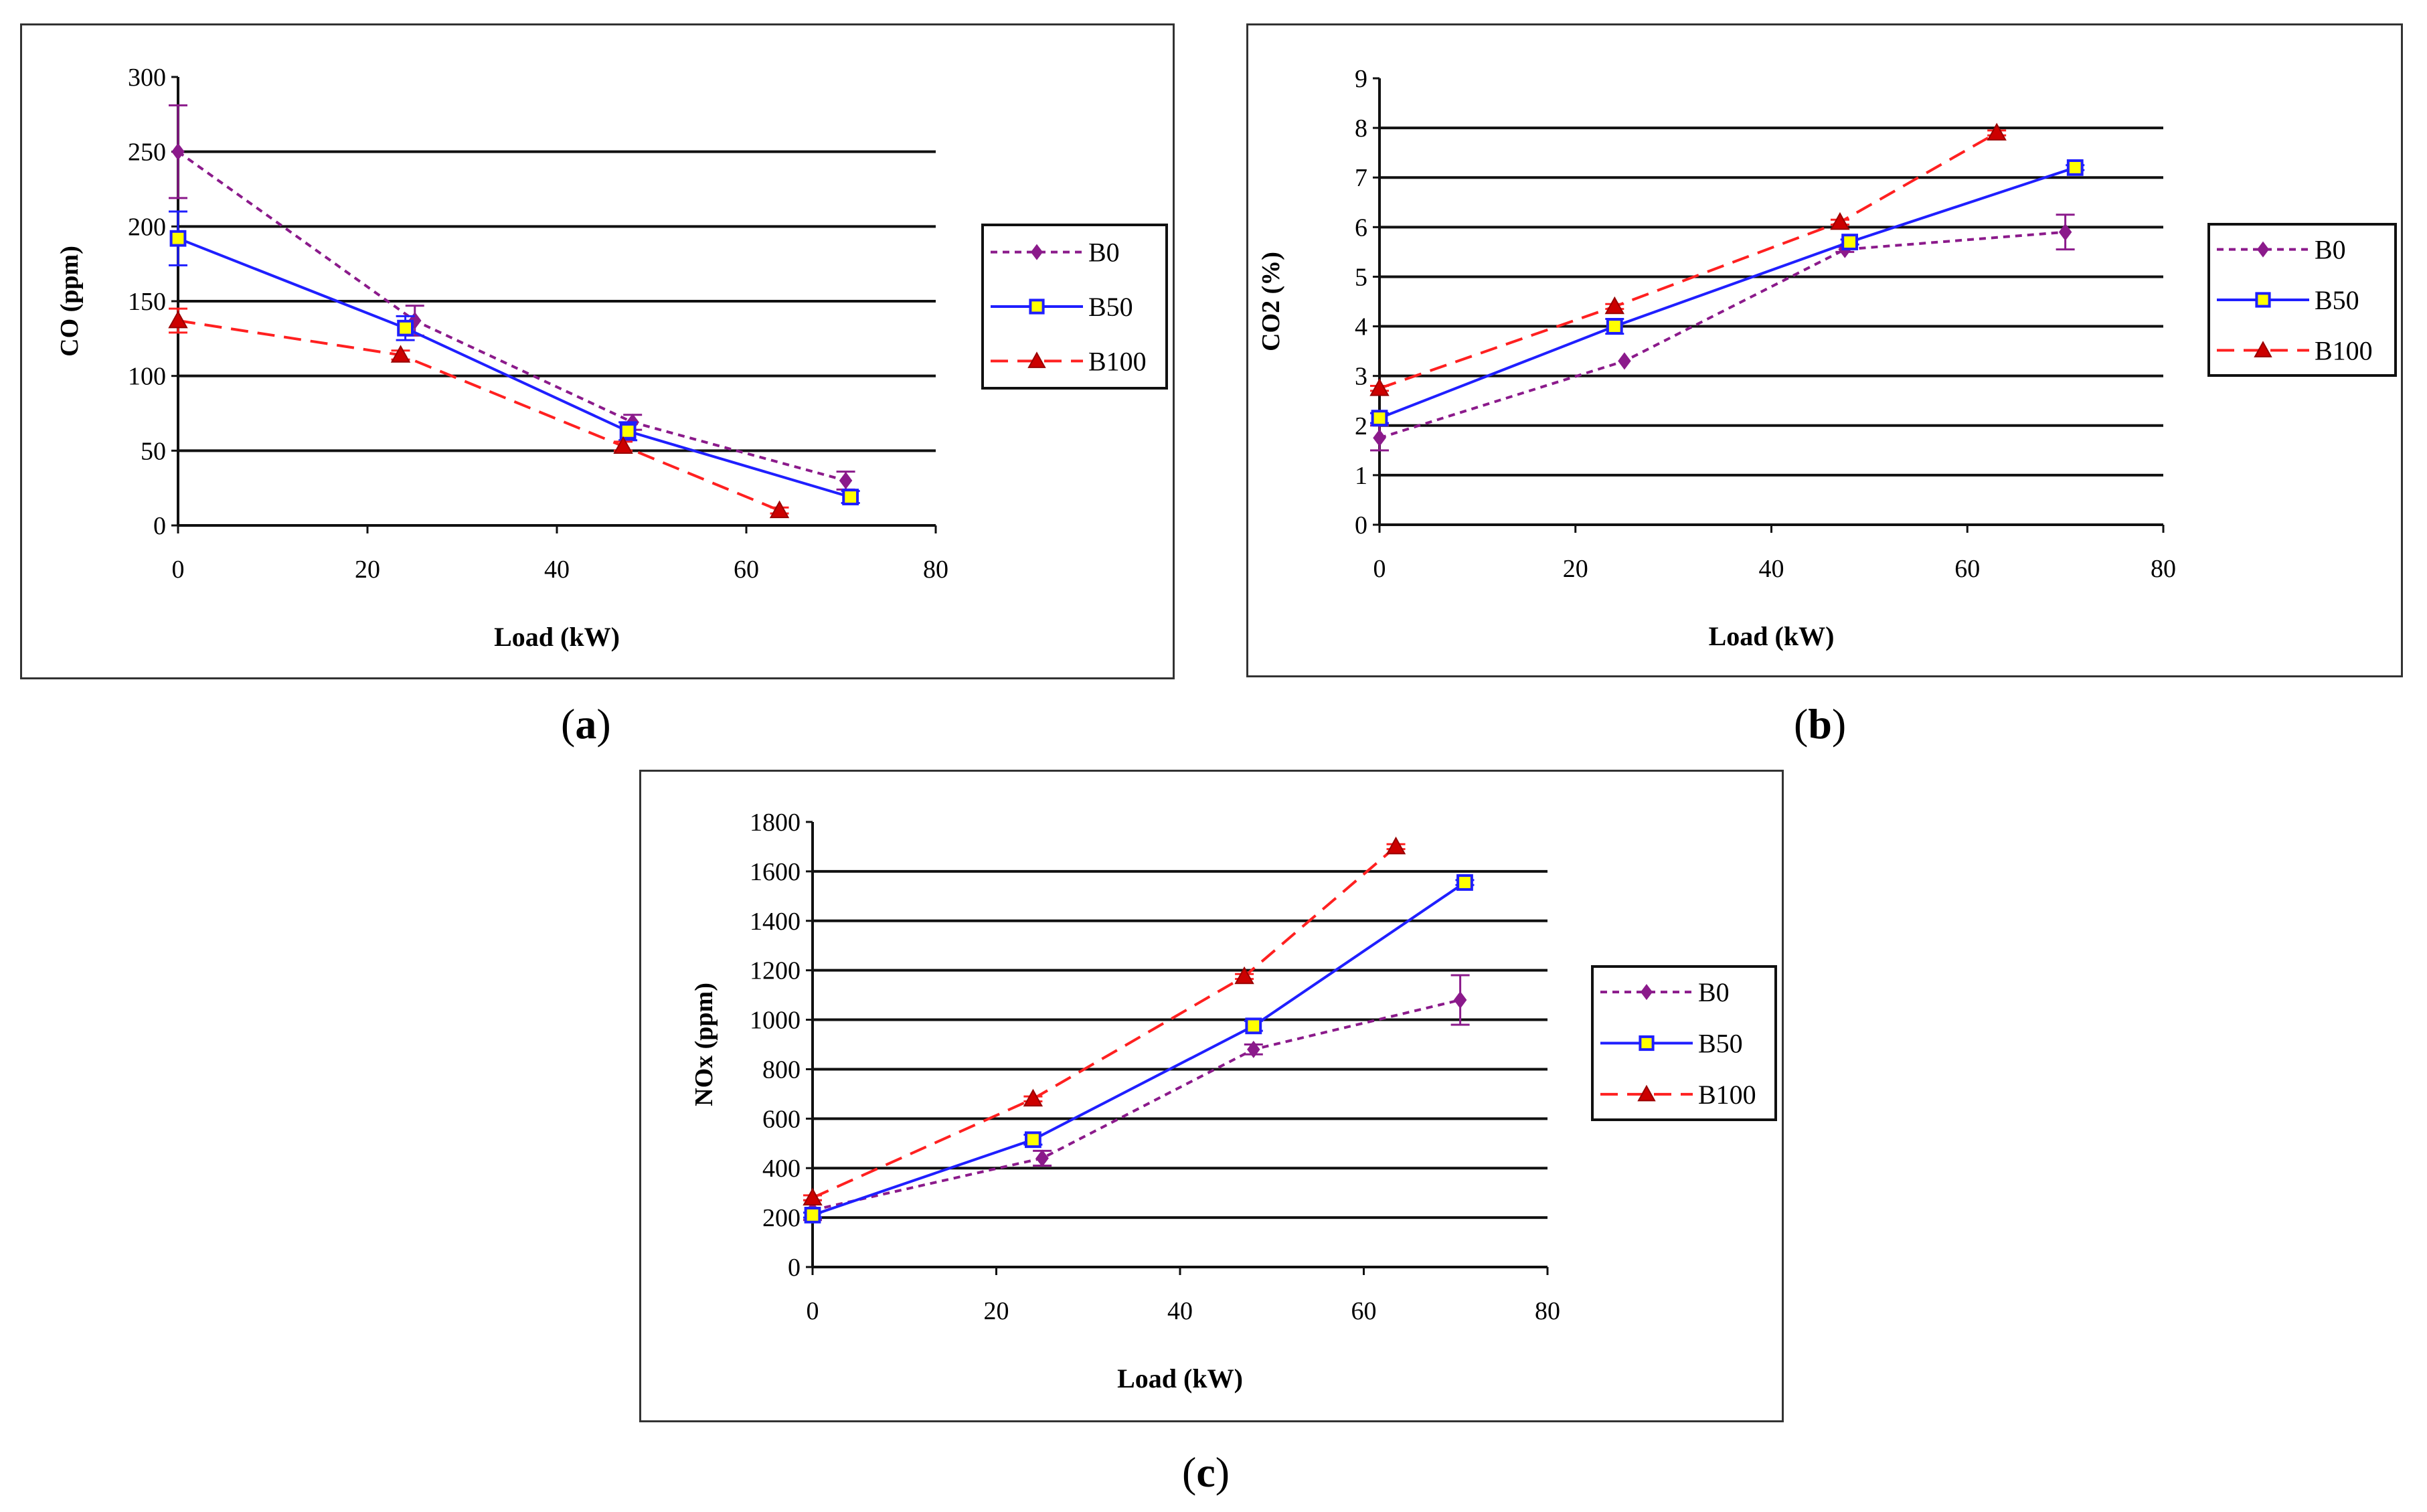 The width and height of the screenshot is (2427, 1512). Describe the element at coordinates (147, 302) in the screenshot. I see `y-tick-label: 150` at that location.